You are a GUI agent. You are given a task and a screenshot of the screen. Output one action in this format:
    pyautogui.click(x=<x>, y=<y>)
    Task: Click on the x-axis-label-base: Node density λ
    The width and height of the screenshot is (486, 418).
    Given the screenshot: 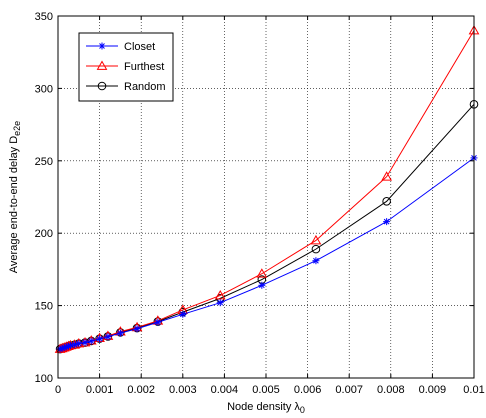 What is the action you would take?
    pyautogui.click(x=263, y=407)
    